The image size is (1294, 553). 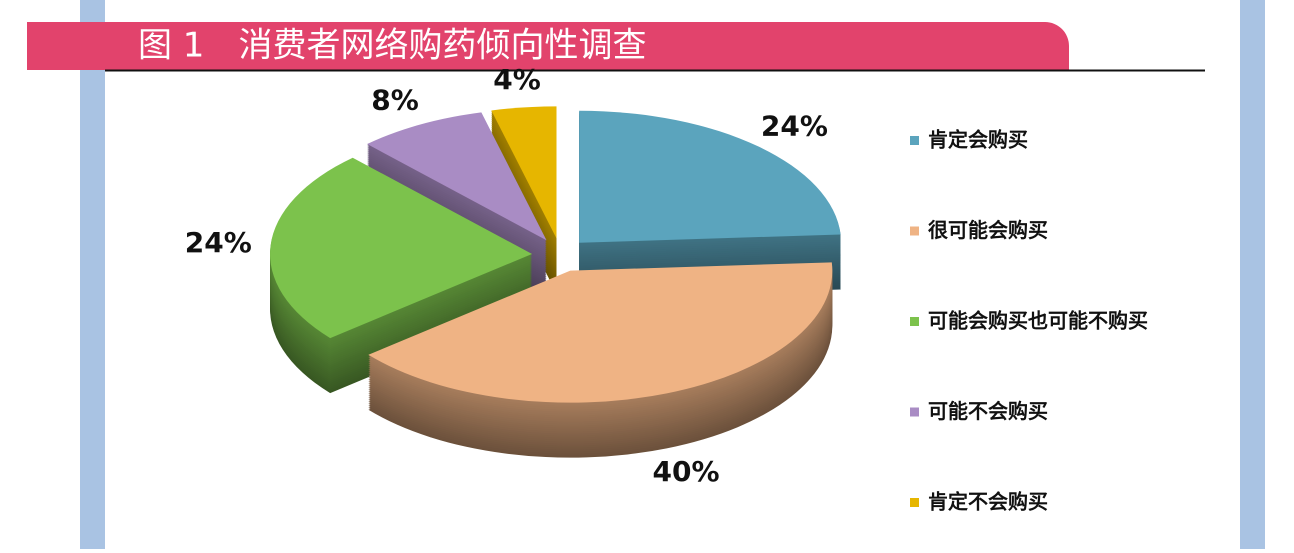 I want to click on title-band, so click(x=548, y=46).